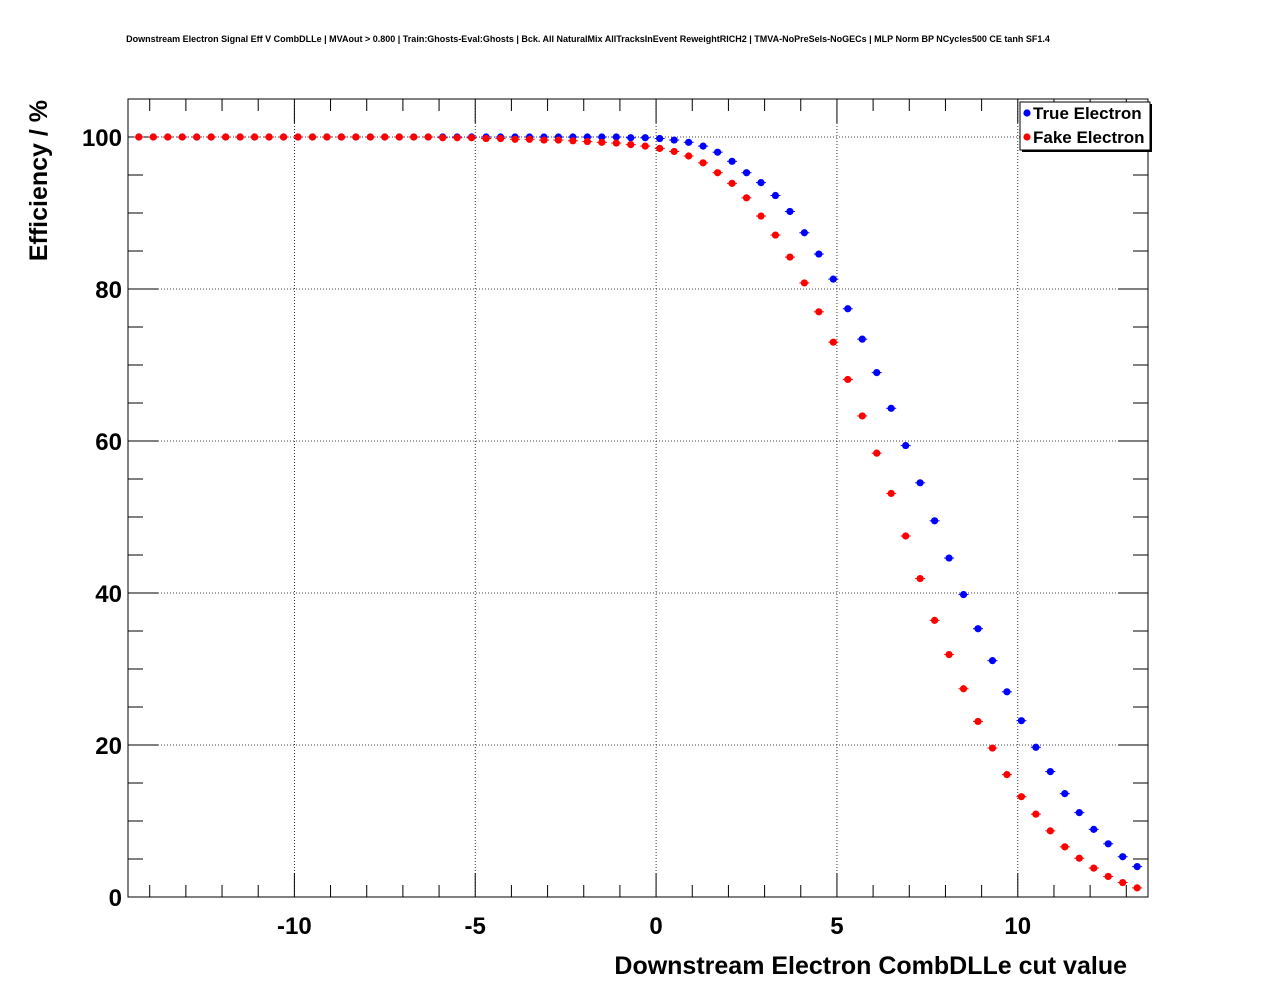 The image size is (1276, 996). Describe the element at coordinates (108, 746) in the screenshot. I see `y-tick-label: 20` at that location.